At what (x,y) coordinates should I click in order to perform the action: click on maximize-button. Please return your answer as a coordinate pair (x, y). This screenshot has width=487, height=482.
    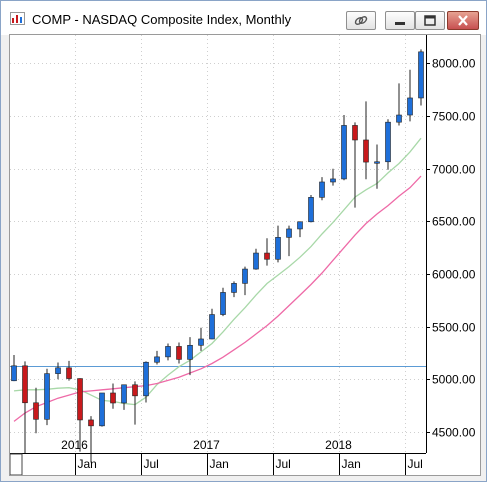
    Looking at the image, I should click on (430, 20).